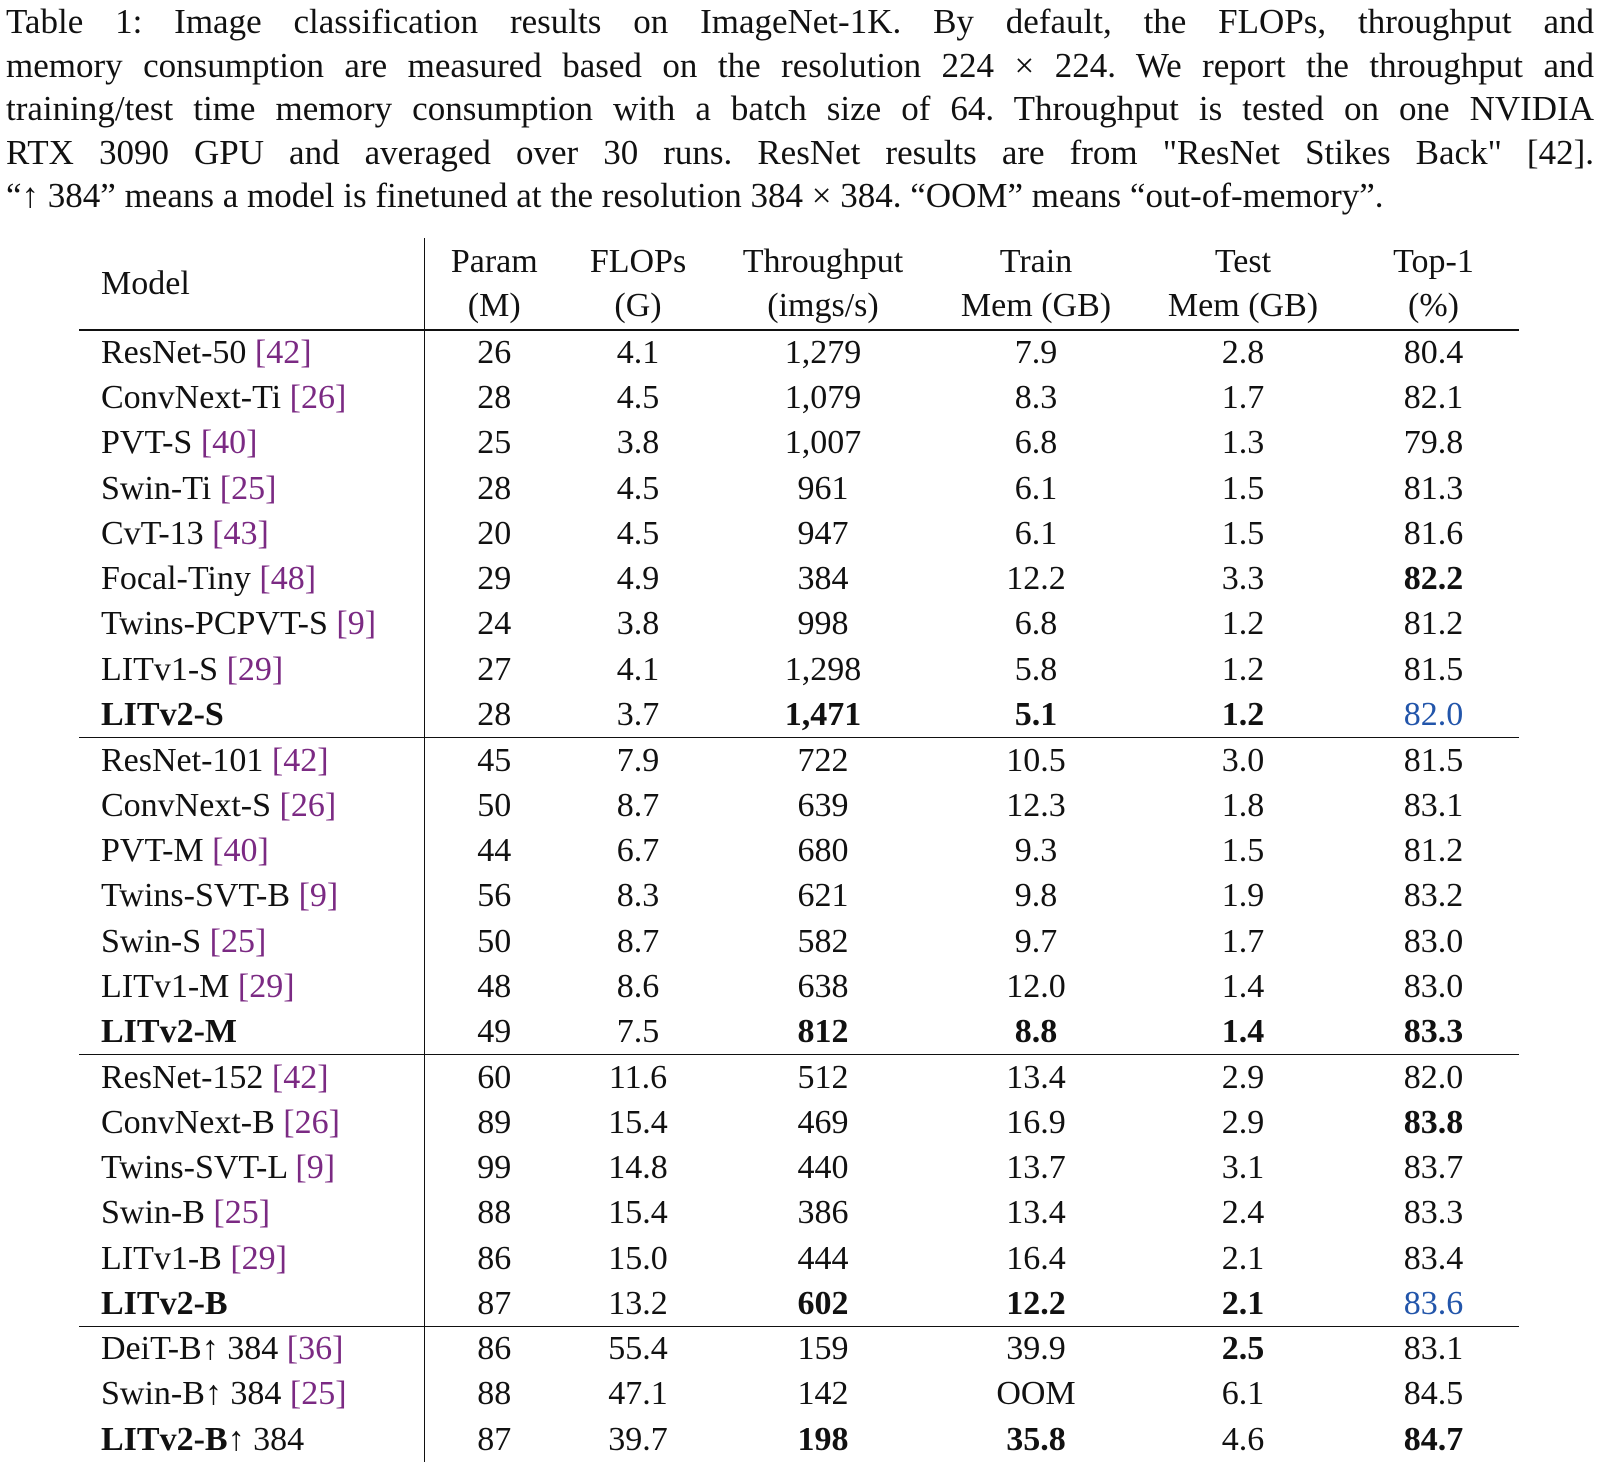 This screenshot has height=1484, width=1599. What do you see at coordinates (799, 579) in the screenshot?
I see `table-row: Focal-Tiny [48] 29 4.9 384 12.2 3.3 82.2` at bounding box center [799, 579].